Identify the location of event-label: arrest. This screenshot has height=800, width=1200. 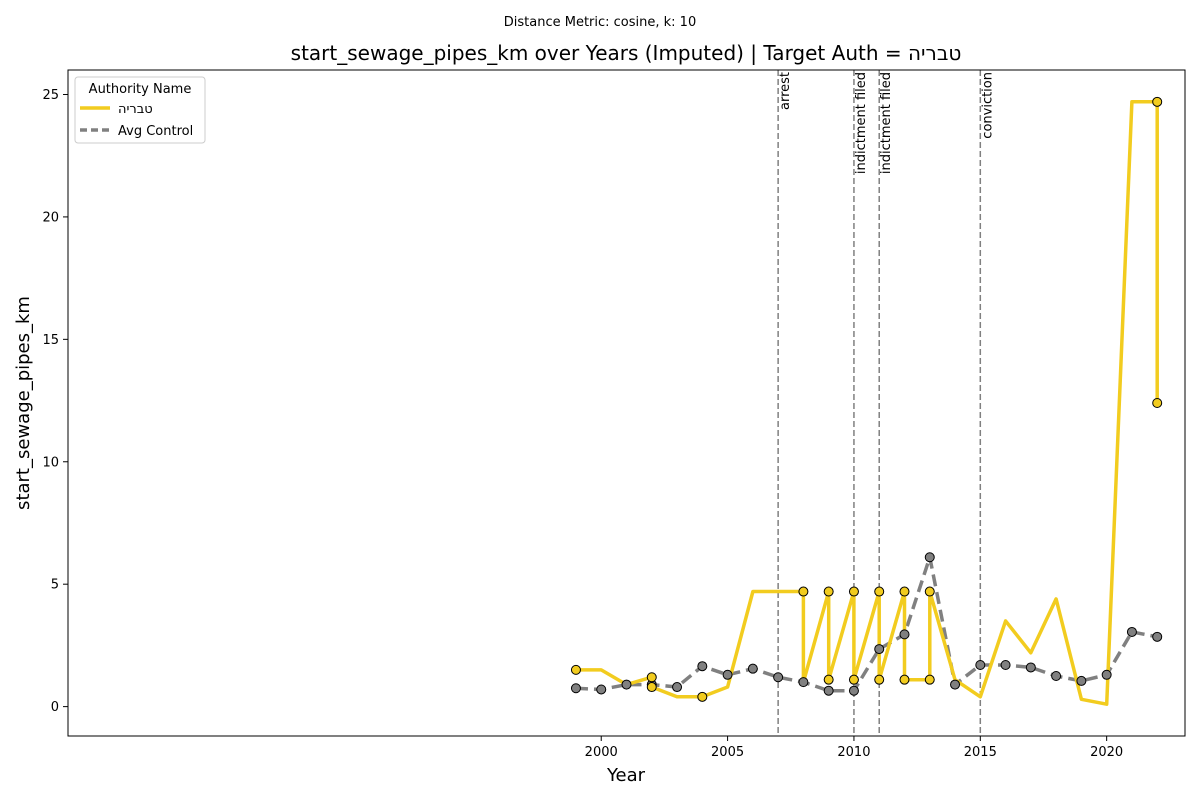
(785, 91).